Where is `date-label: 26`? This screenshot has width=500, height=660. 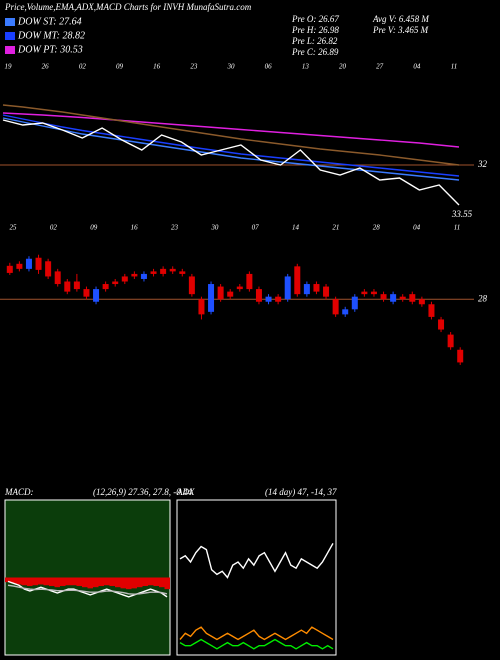
date-label: 26 is located at coordinates (46, 67).